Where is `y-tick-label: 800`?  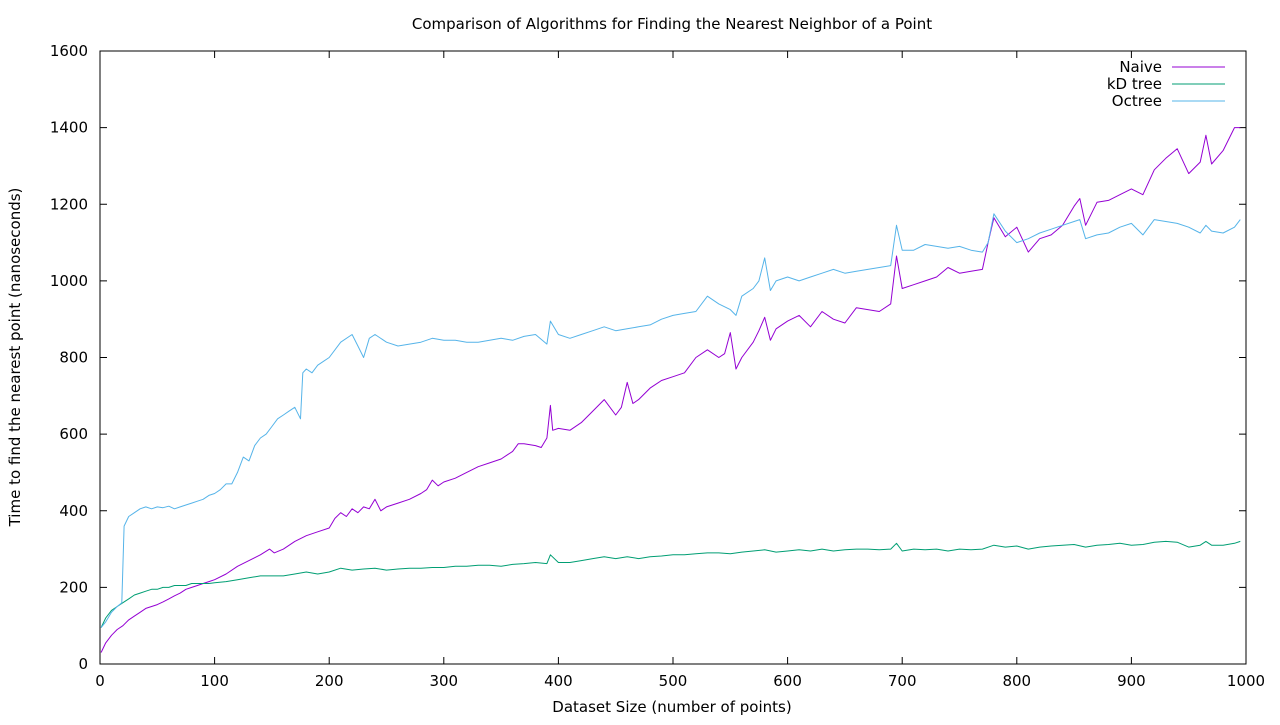
y-tick-label: 800 is located at coordinates (73, 358).